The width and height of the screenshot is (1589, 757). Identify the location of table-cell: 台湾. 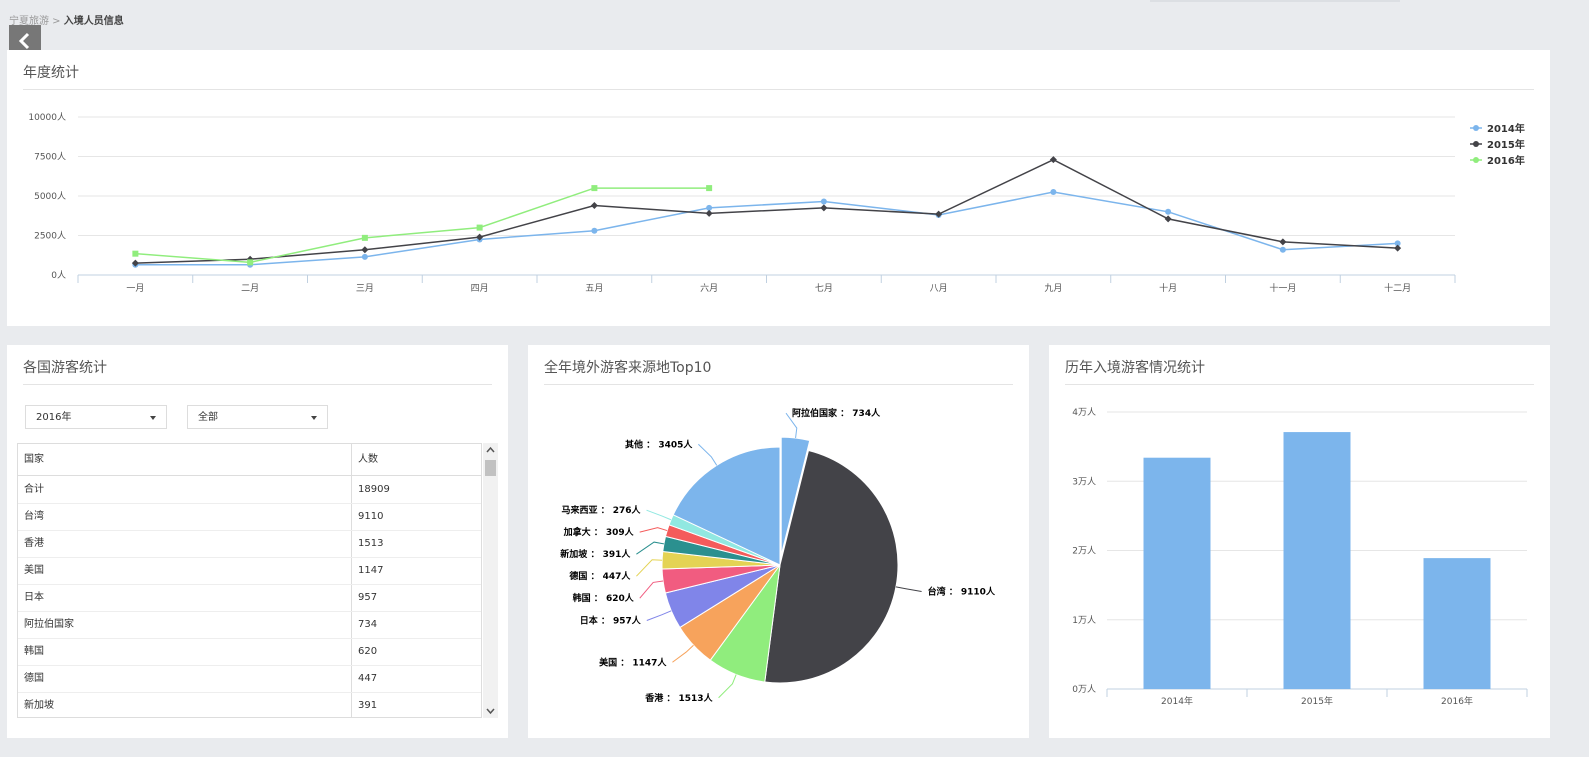
(34, 516).